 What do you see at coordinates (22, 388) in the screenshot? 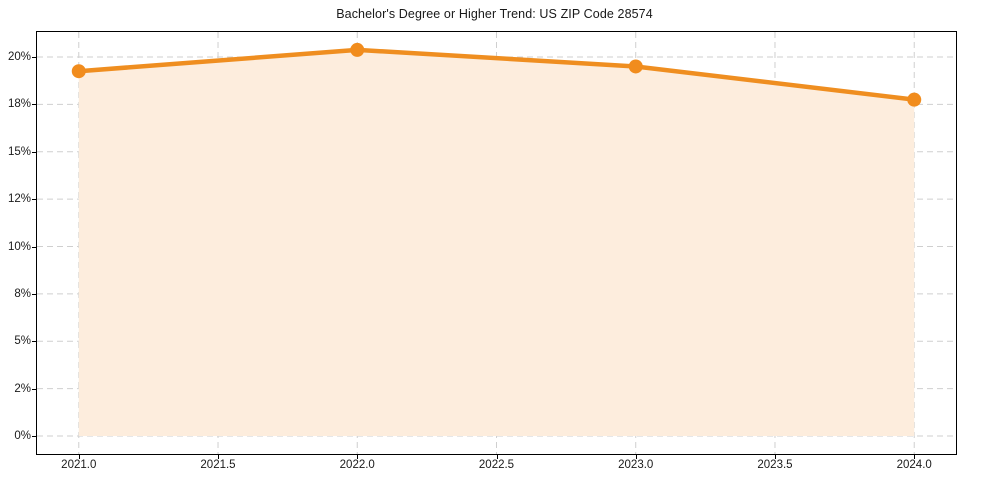
I see `y-axis-tick-label: 2%` at bounding box center [22, 388].